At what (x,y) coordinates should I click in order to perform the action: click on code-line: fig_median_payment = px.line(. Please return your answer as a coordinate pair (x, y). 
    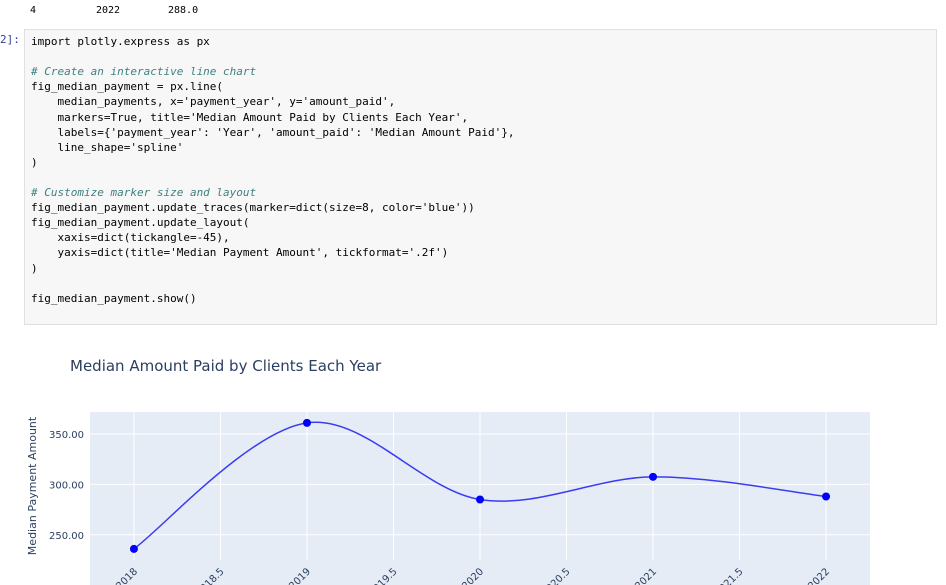
    Looking at the image, I should click on (127, 87).